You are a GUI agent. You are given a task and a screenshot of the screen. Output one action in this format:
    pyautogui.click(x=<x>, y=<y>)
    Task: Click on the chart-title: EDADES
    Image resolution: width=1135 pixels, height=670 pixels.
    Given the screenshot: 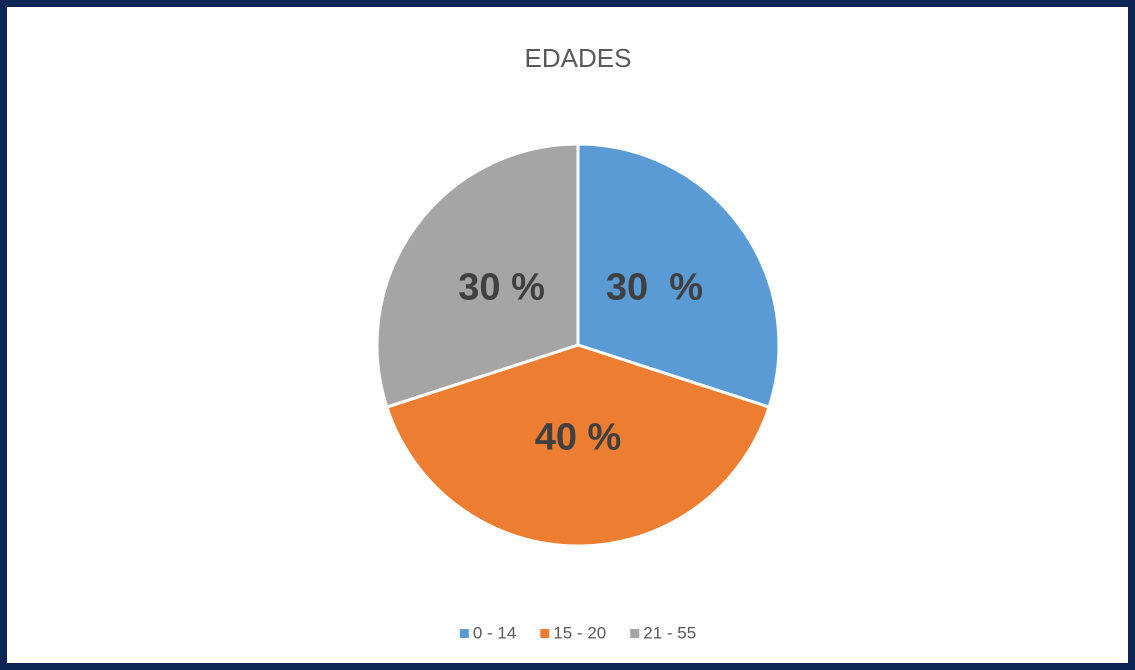 What is the action you would take?
    pyautogui.click(x=578, y=58)
    